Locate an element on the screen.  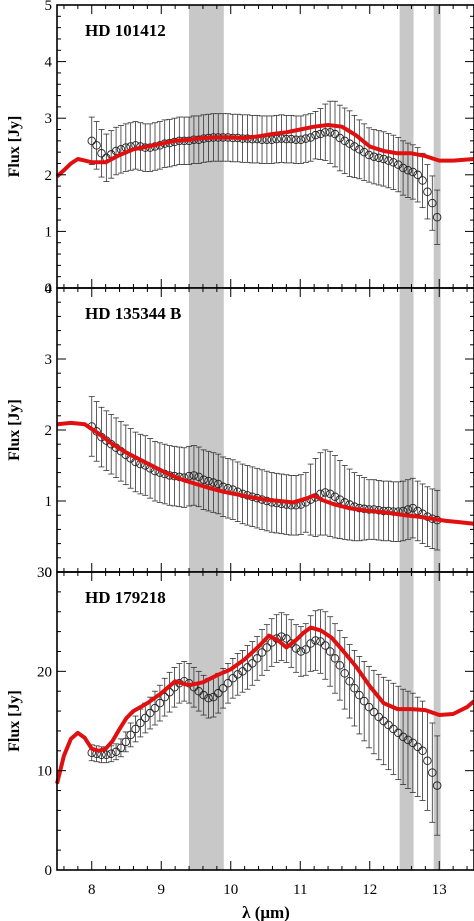
y-axis-label: Flux [Jy] is located at coordinates (14, 721).